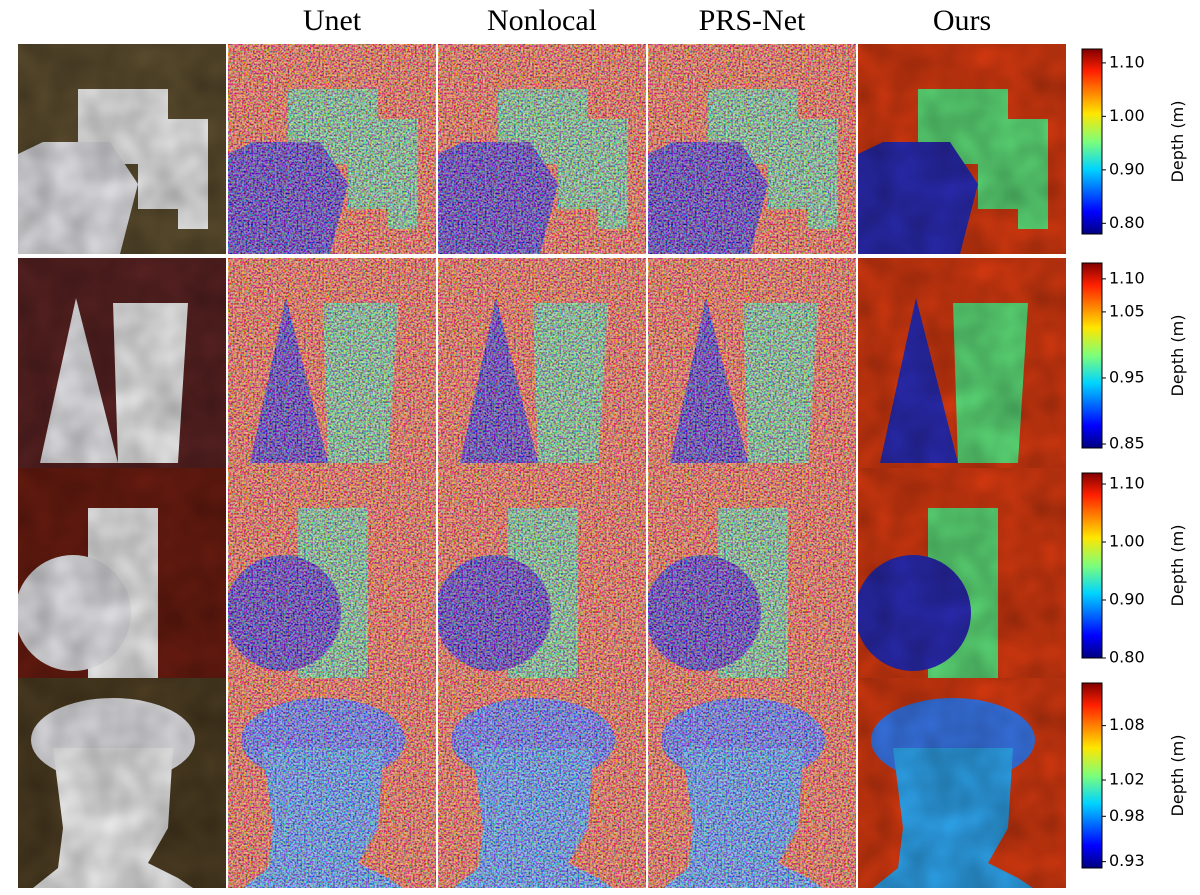 The image size is (1200, 895). Describe the element at coordinates (1127, 815) in the screenshot. I see `colorbar-tick-label: 0.98` at that location.